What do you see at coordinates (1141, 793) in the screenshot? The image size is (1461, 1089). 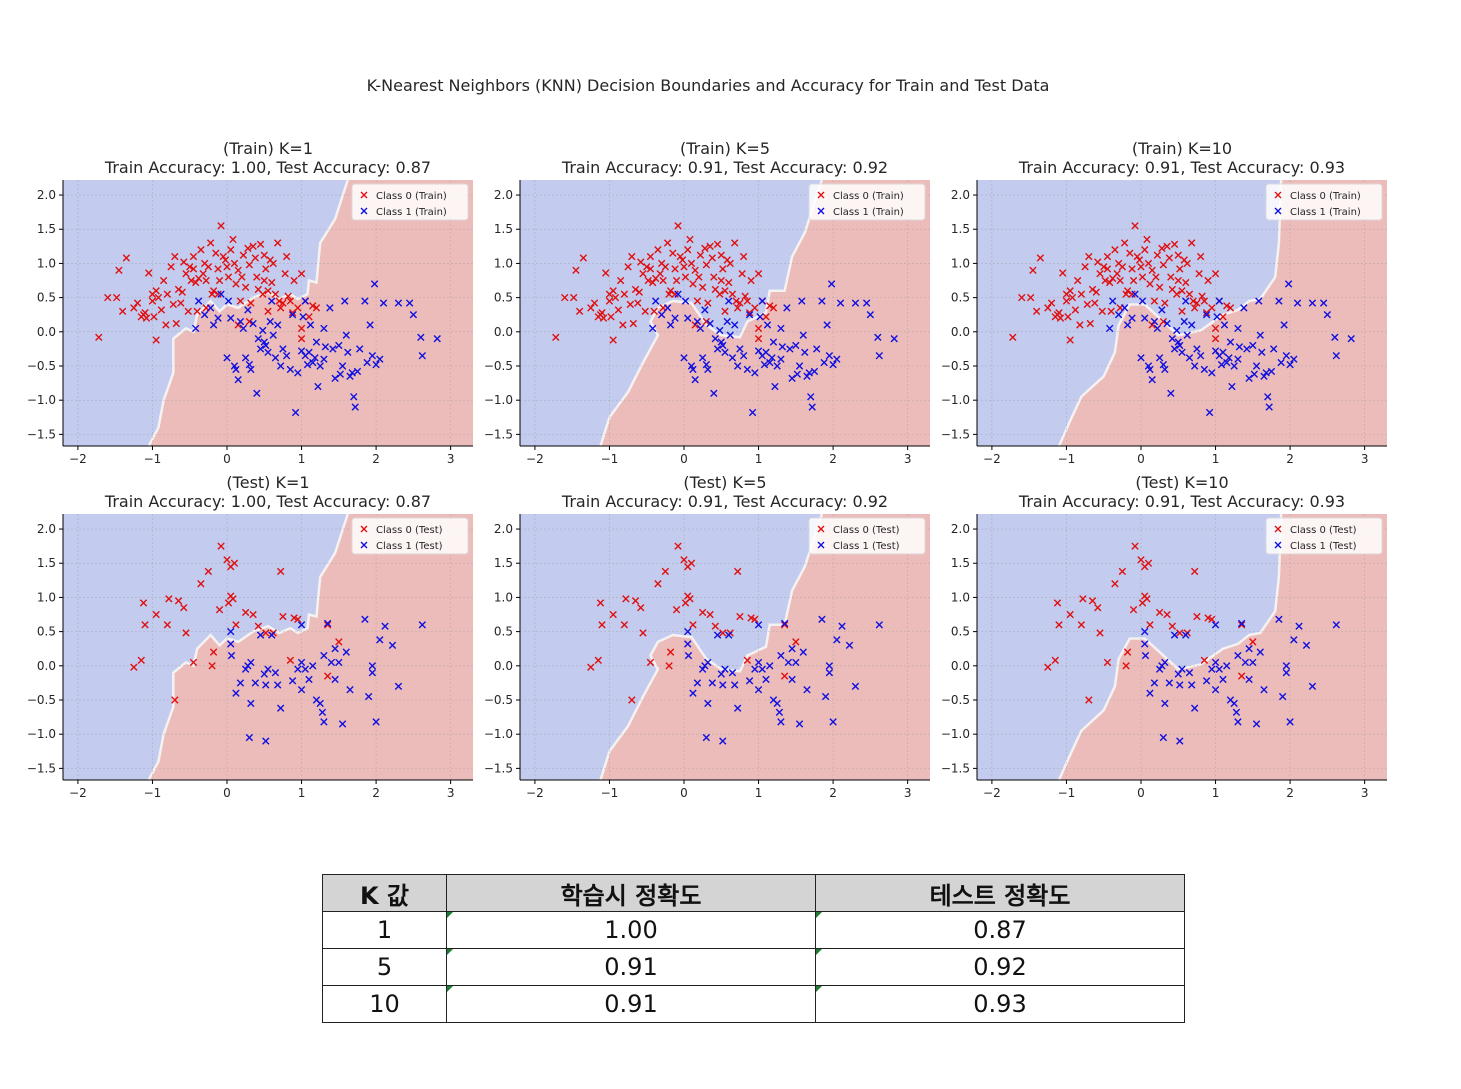 I see `x-tick-label: 0` at bounding box center [1141, 793].